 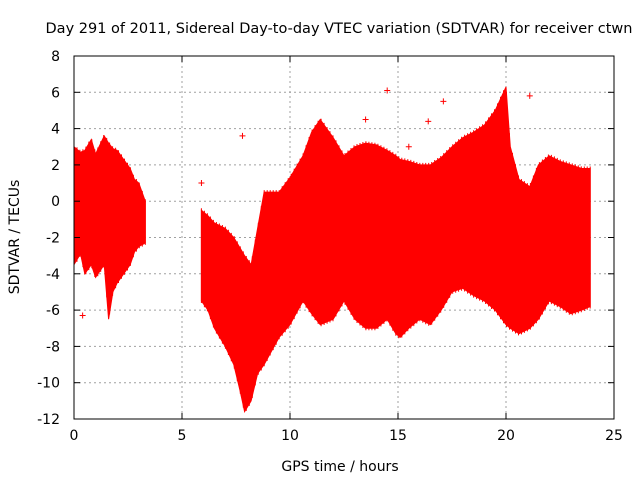 What do you see at coordinates (53, 311) in the screenshot?
I see `y-tick-label: -6` at bounding box center [53, 311].